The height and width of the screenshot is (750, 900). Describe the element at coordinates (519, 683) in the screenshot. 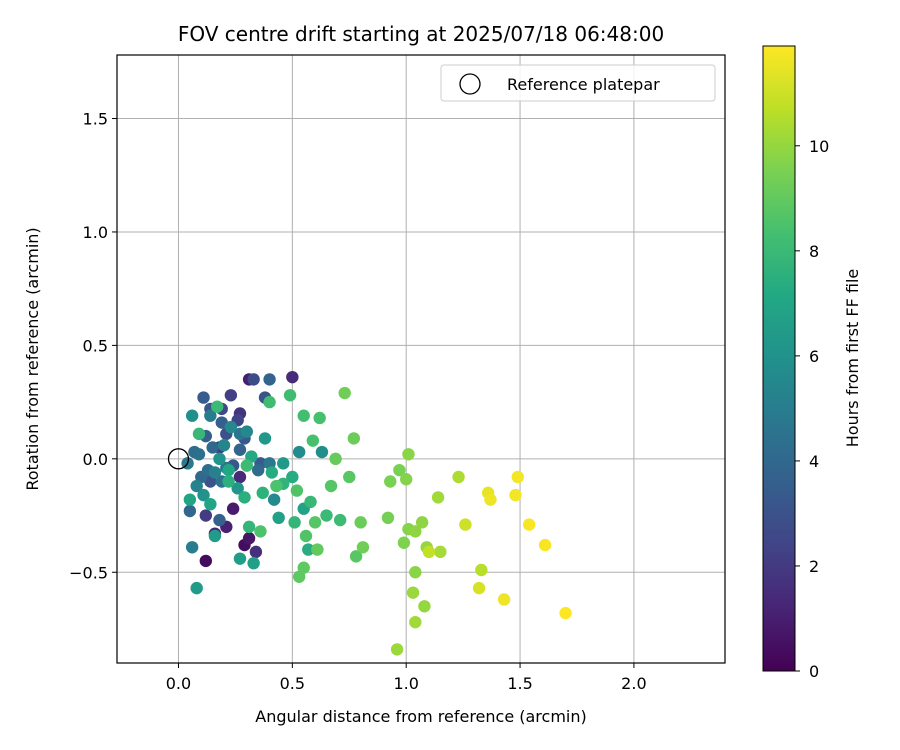

I see `x-tick-label: 1.5` at that location.